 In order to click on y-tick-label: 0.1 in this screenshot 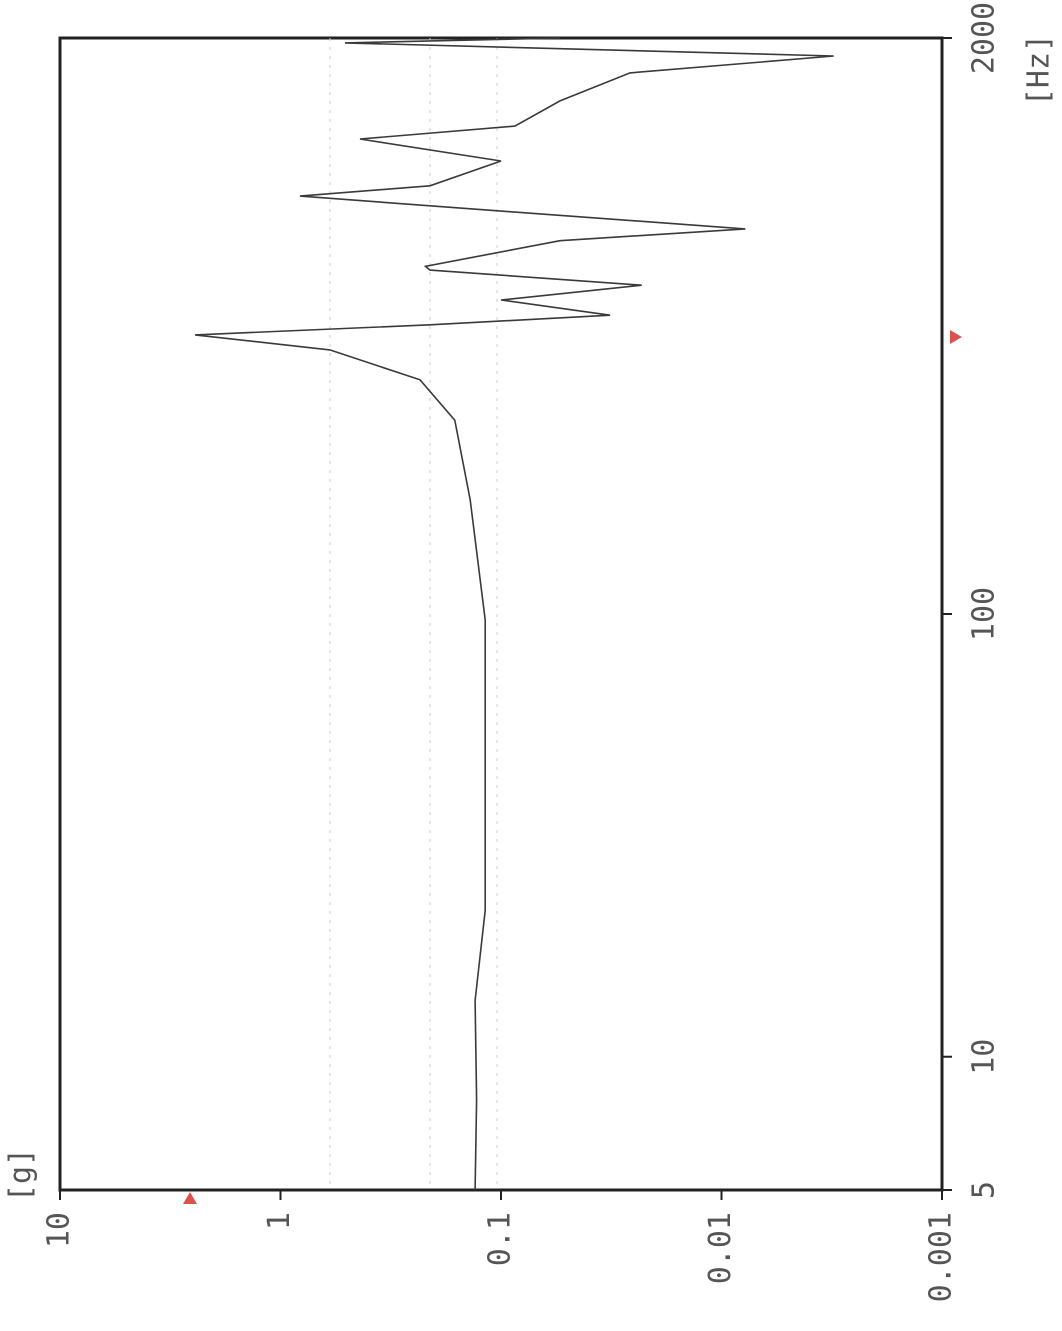, I will do `click(500, 1239)`.